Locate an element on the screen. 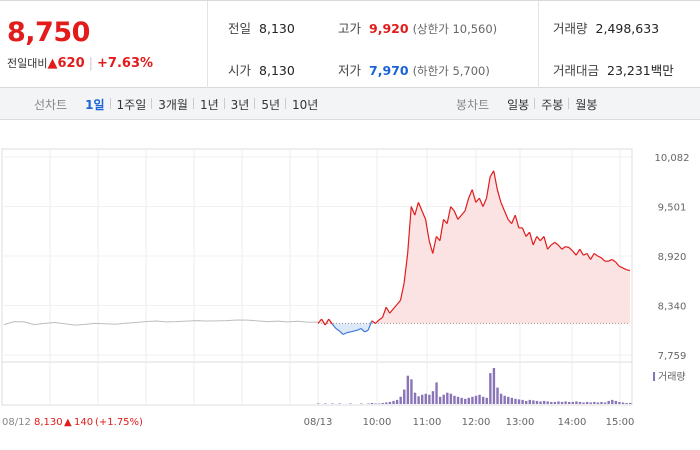 The image size is (700, 450). prev-day-close: 8,130 is located at coordinates (48, 422).